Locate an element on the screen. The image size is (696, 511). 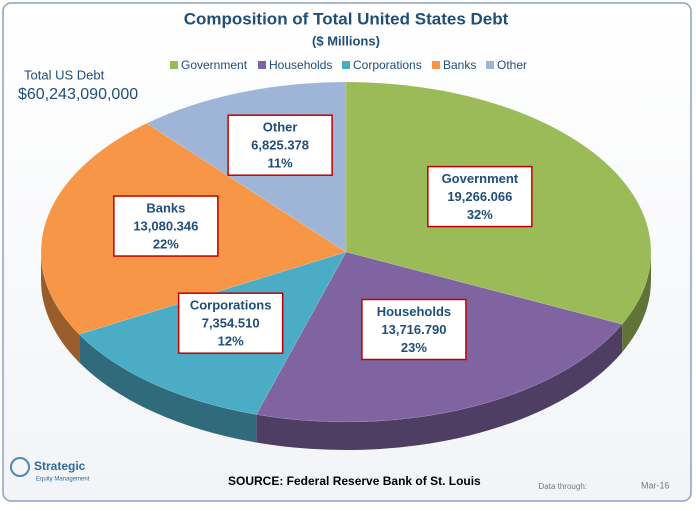
label-percent: 11% is located at coordinates (280, 163).